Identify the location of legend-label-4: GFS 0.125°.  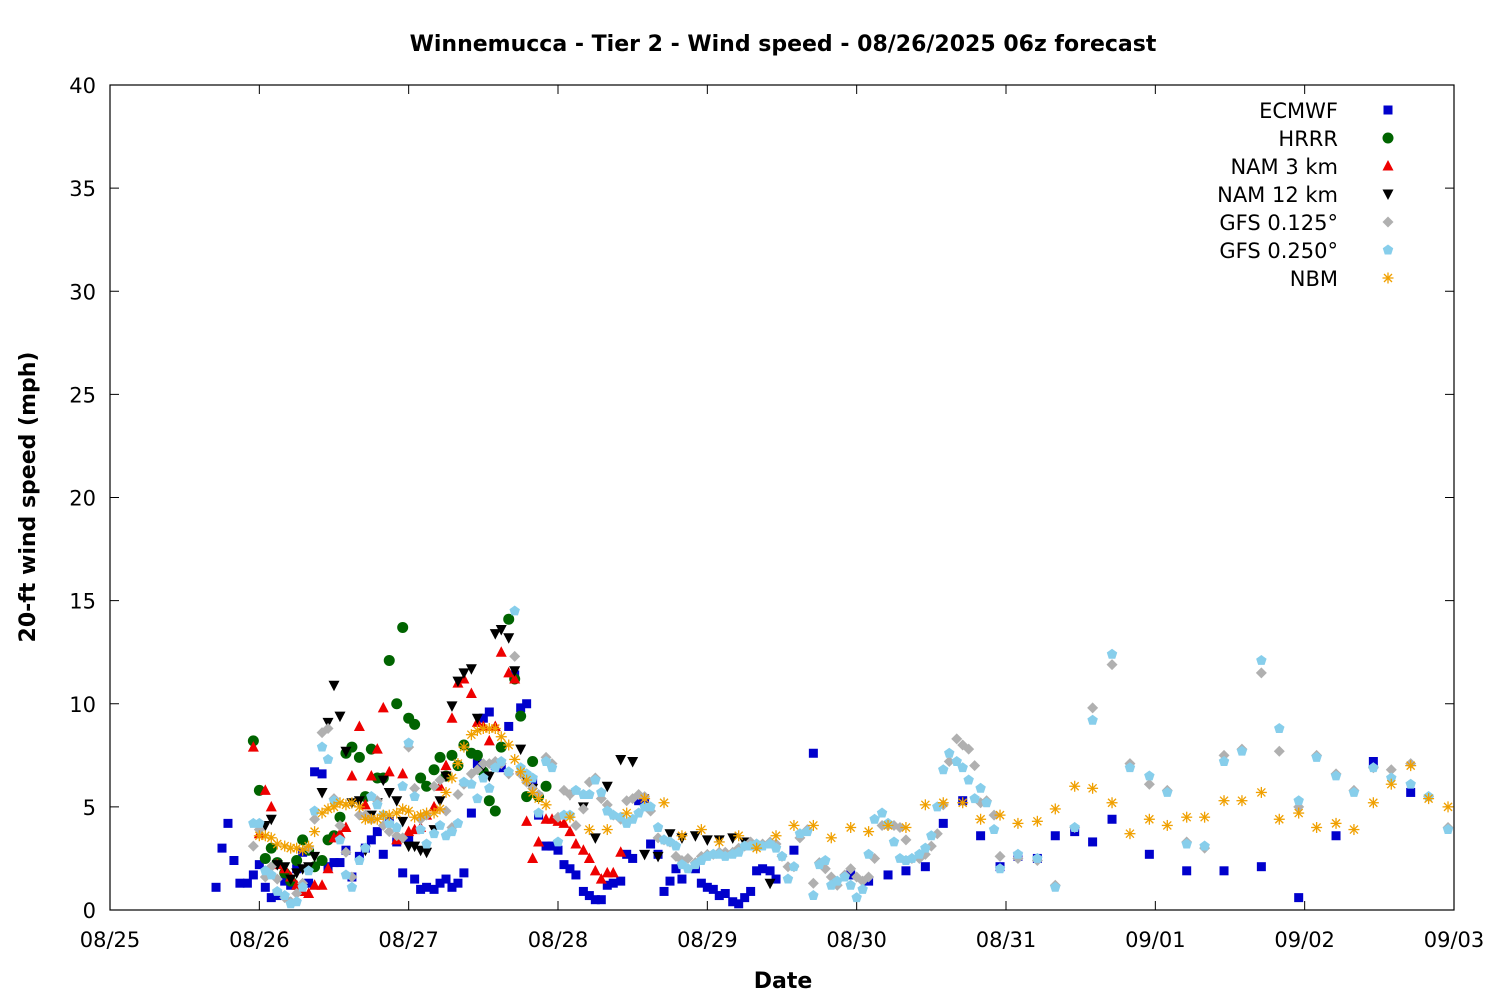
(1278, 223).